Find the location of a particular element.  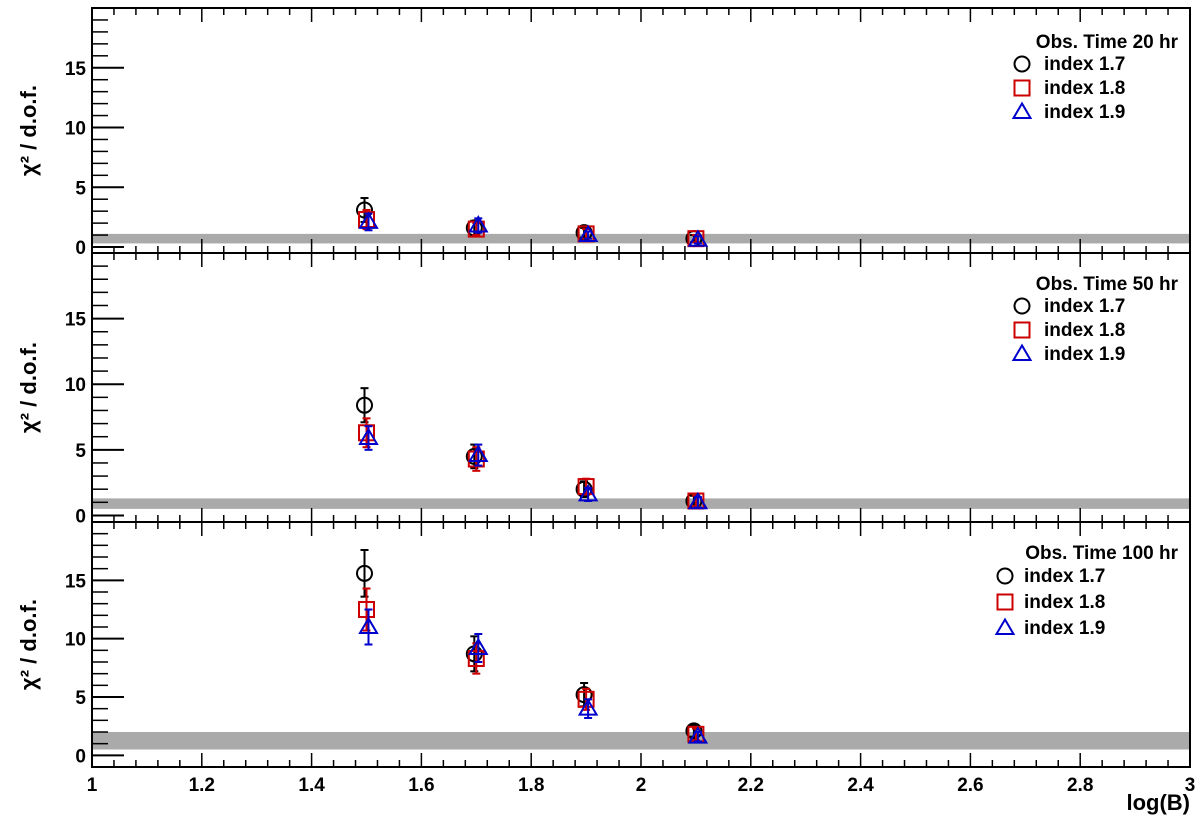

x-tick-label: 2.6 is located at coordinates (970, 785).